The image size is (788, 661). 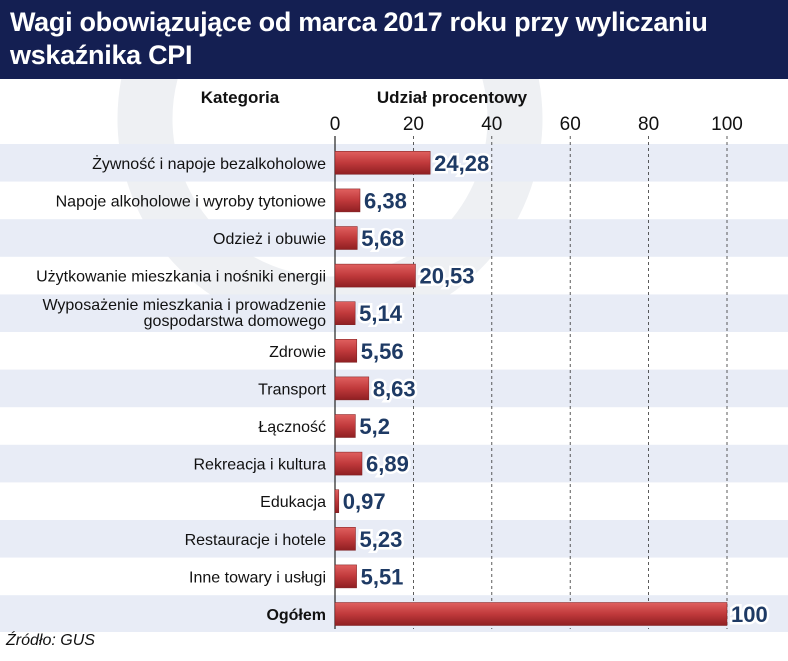 I want to click on category-label: Zdrowie, so click(x=297, y=352).